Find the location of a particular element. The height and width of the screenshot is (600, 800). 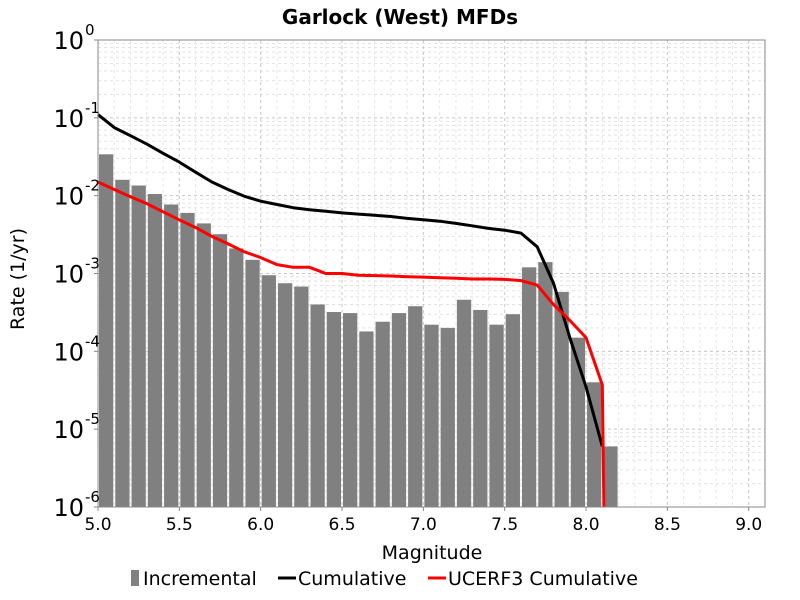

y-tick-exponent: -3 is located at coordinates (92, 264).